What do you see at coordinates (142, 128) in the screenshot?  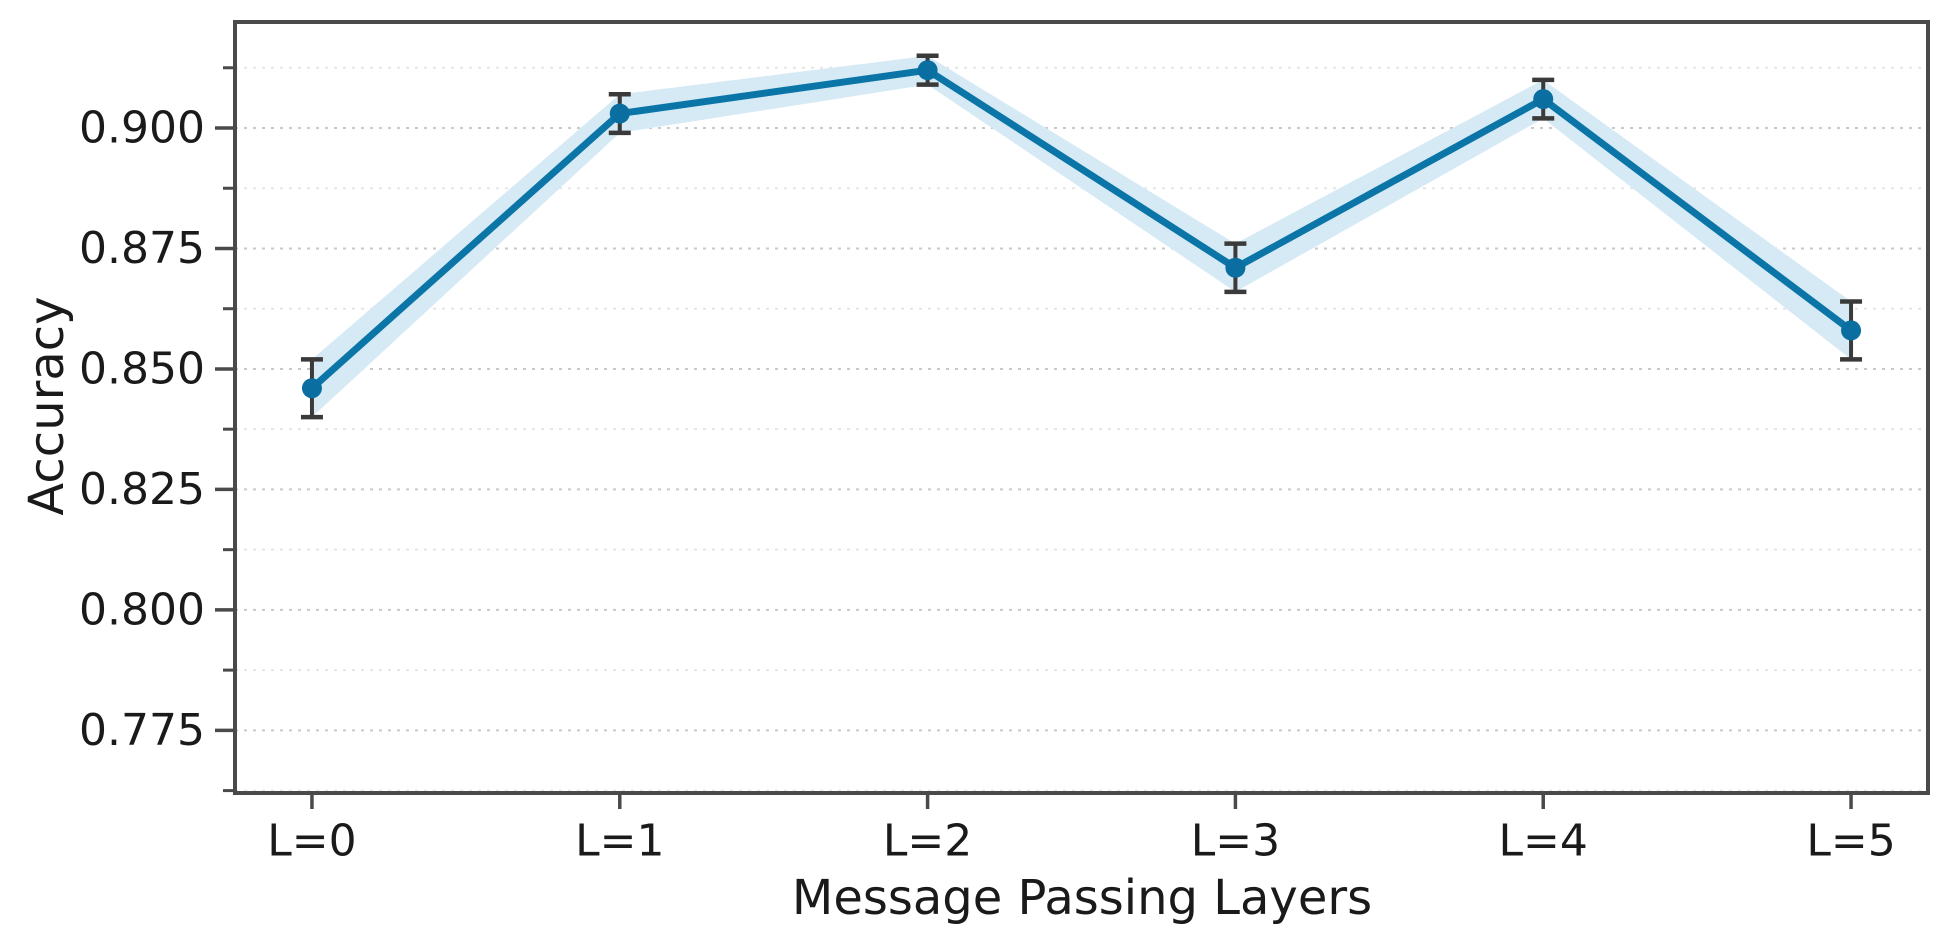 I see `y-tick-label: 0.900` at bounding box center [142, 128].